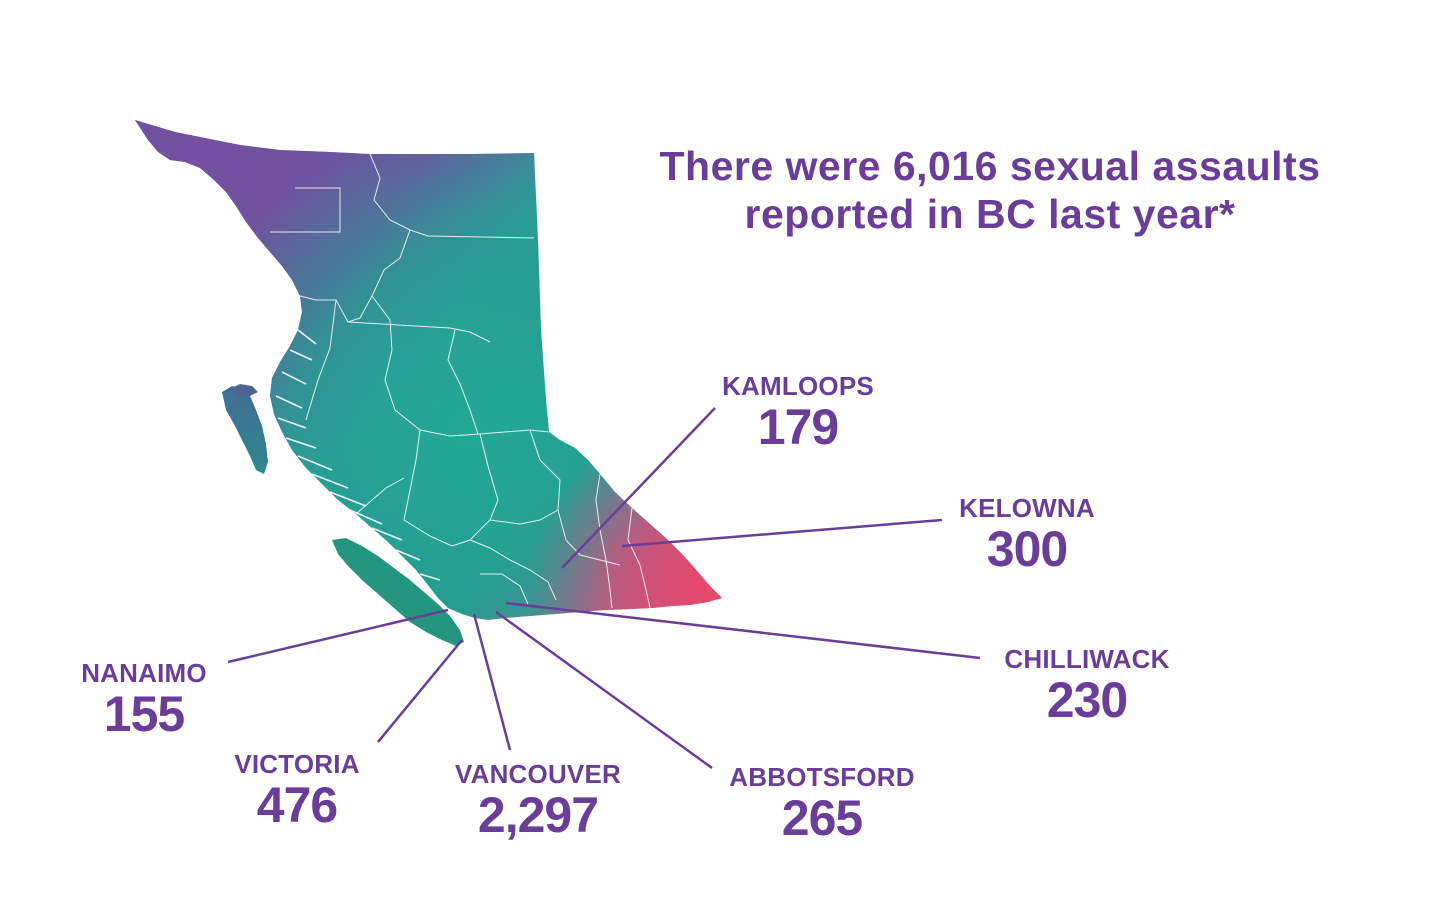 This screenshot has width=1440, height=900. What do you see at coordinates (604, 690) in the screenshot?
I see `leader-line-abbotsford` at bounding box center [604, 690].